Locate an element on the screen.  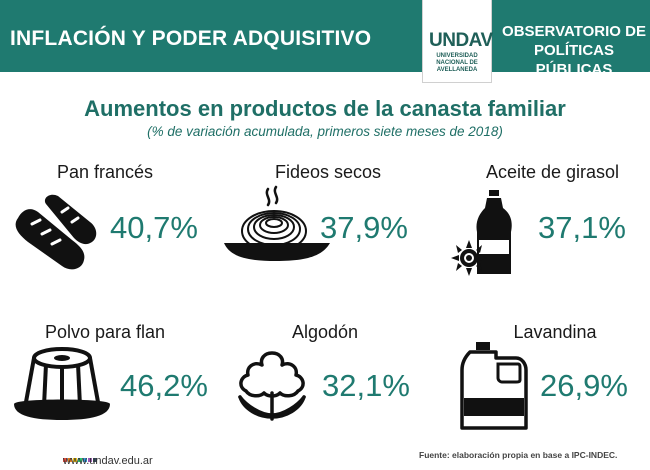
product-name-aceite: Aceite de girasol is located at coordinates (552, 172).